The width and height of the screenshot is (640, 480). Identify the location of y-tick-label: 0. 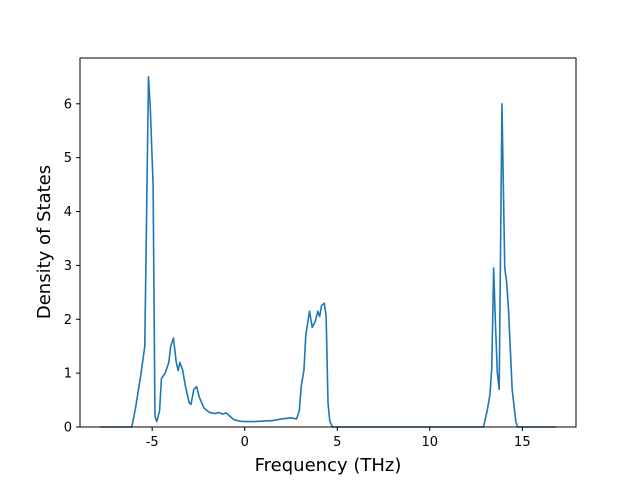
(68, 428).